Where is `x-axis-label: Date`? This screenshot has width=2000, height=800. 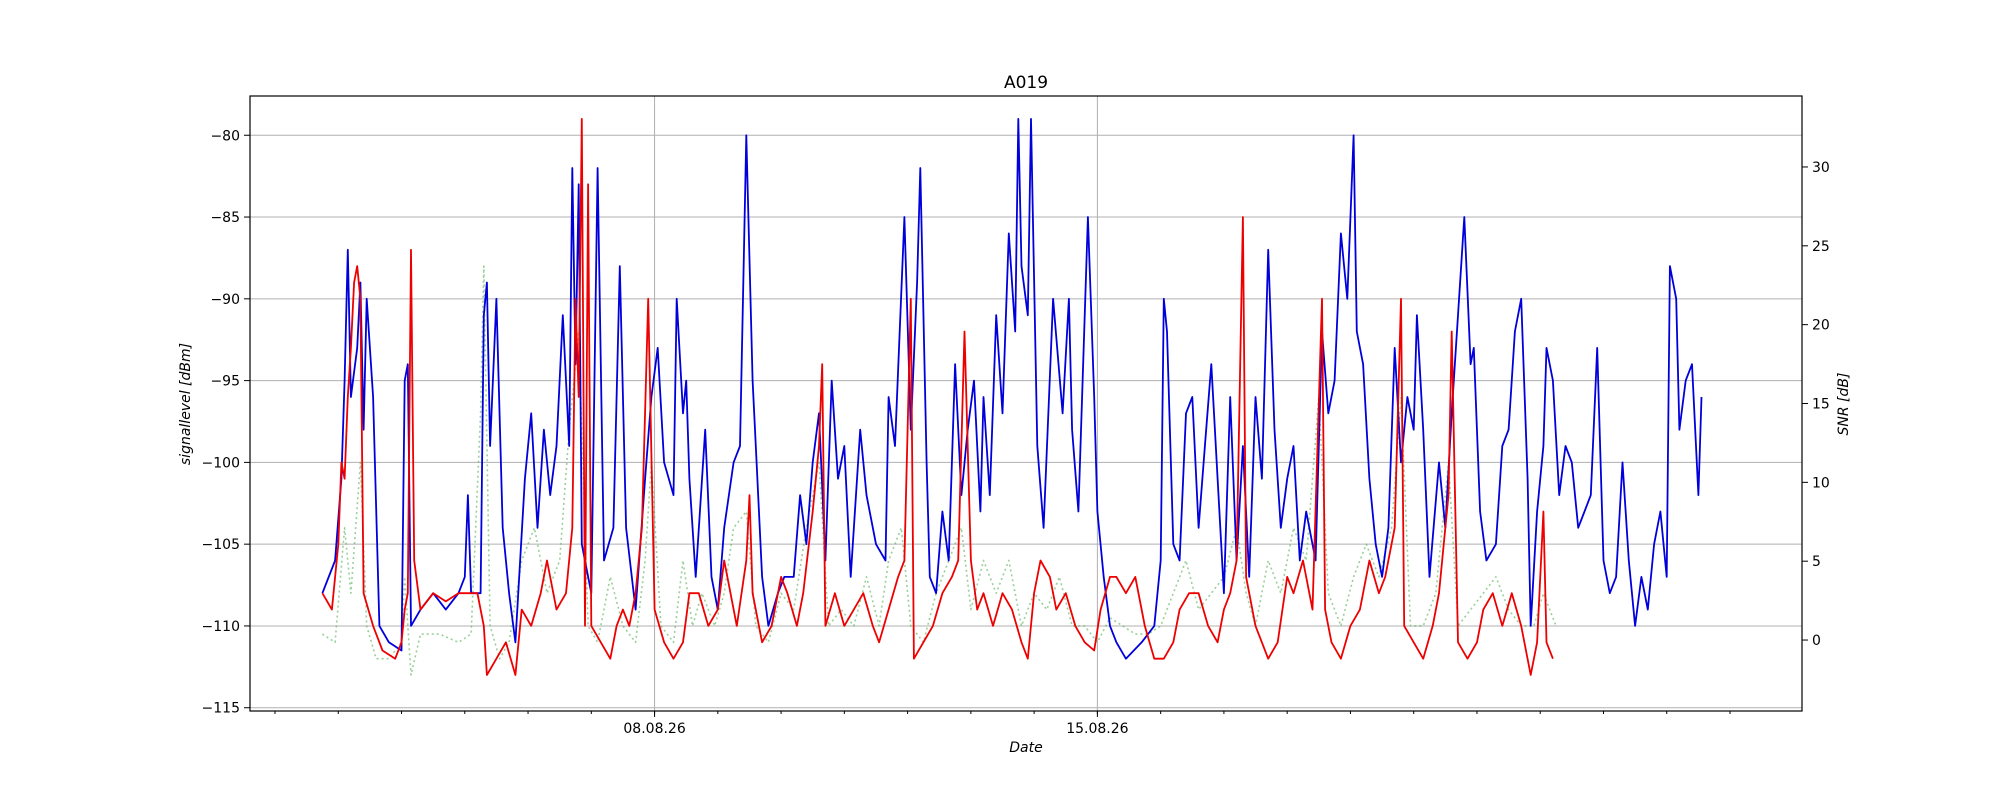
x-axis-label: Date is located at coordinates (1025, 748).